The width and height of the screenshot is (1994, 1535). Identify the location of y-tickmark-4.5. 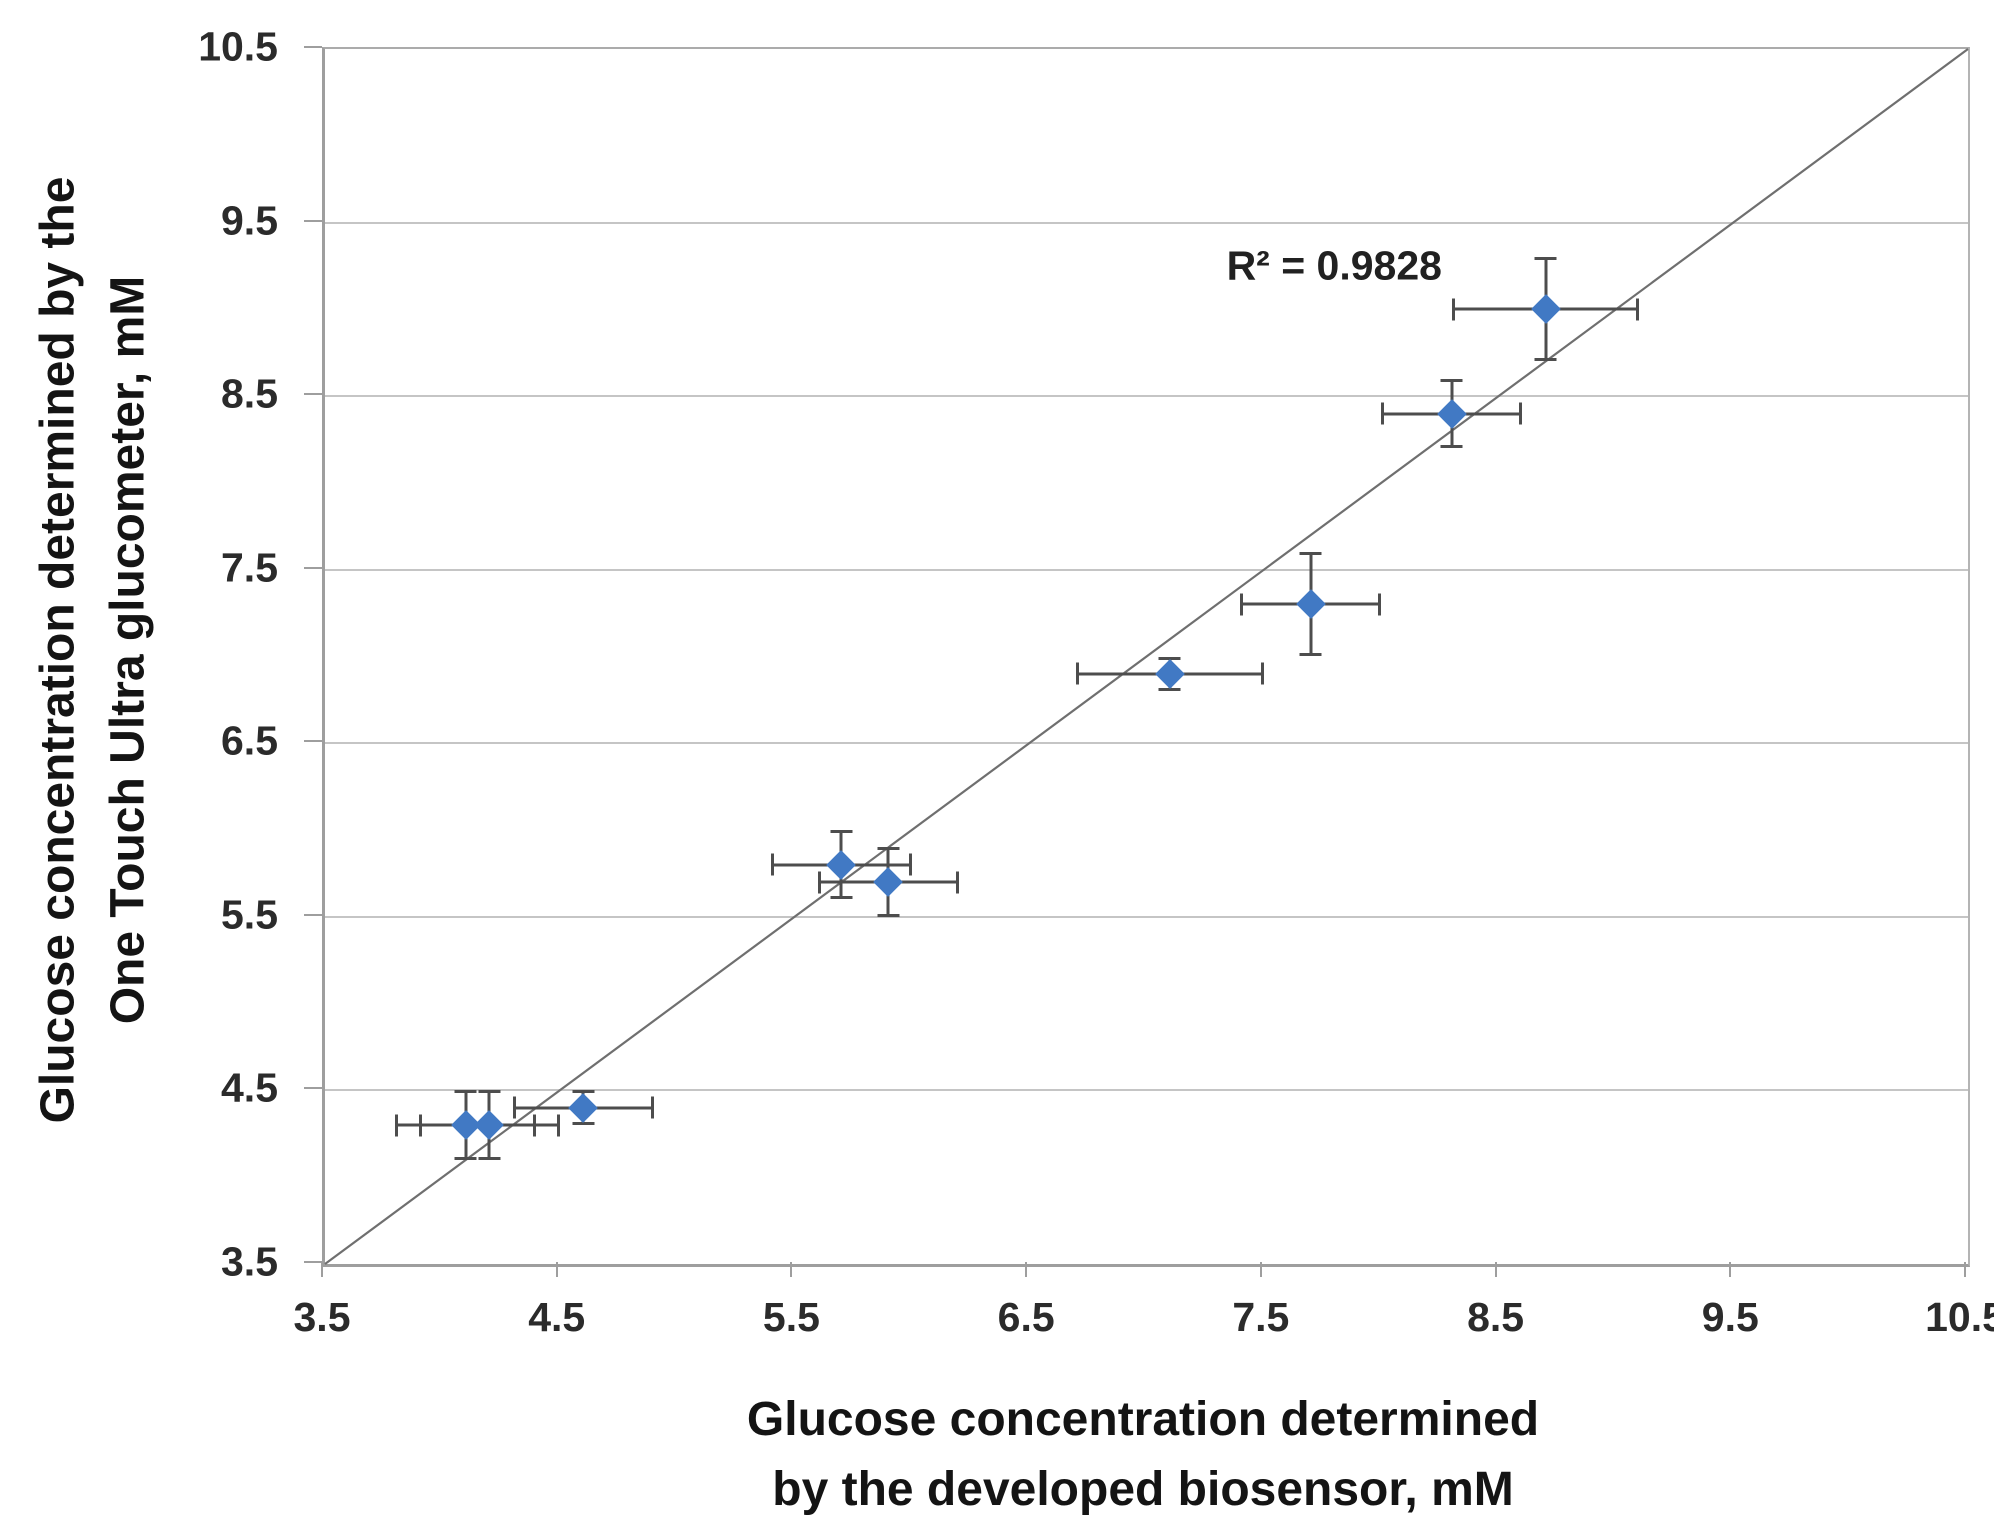
(313, 1088).